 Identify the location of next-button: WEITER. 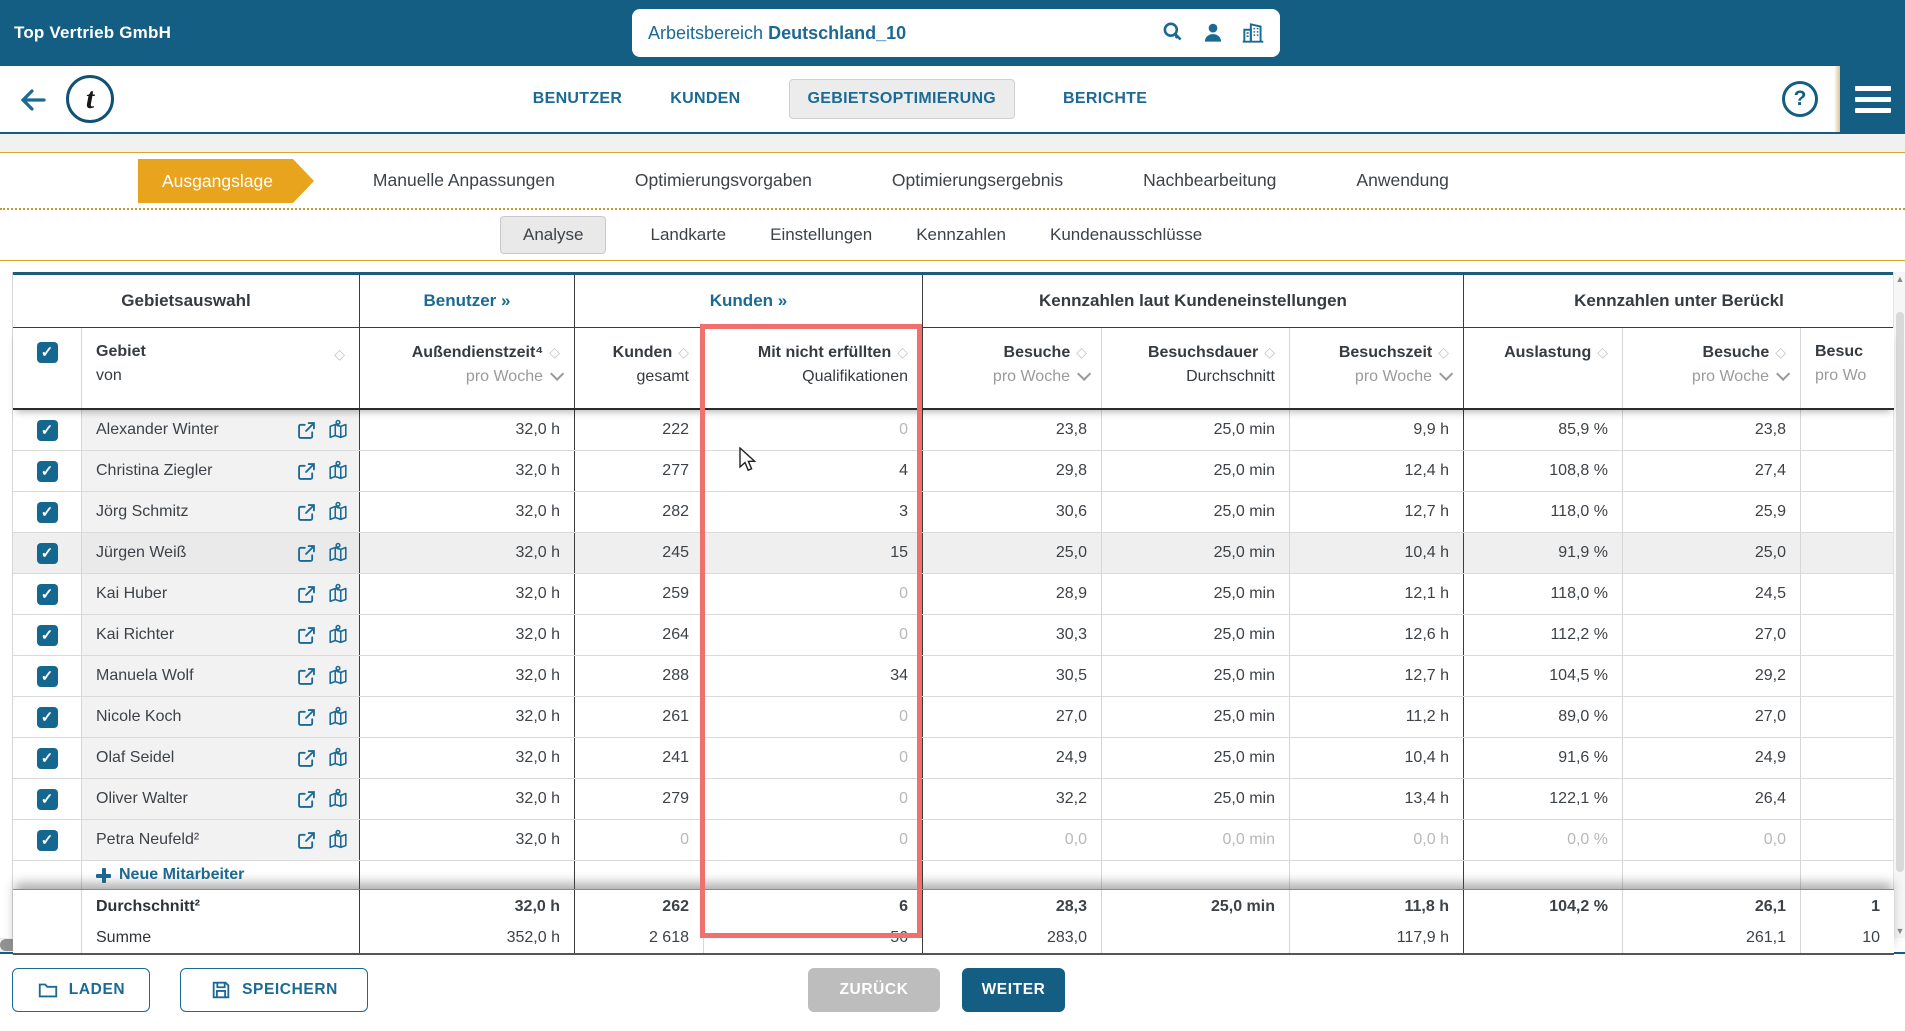
(1013, 990).